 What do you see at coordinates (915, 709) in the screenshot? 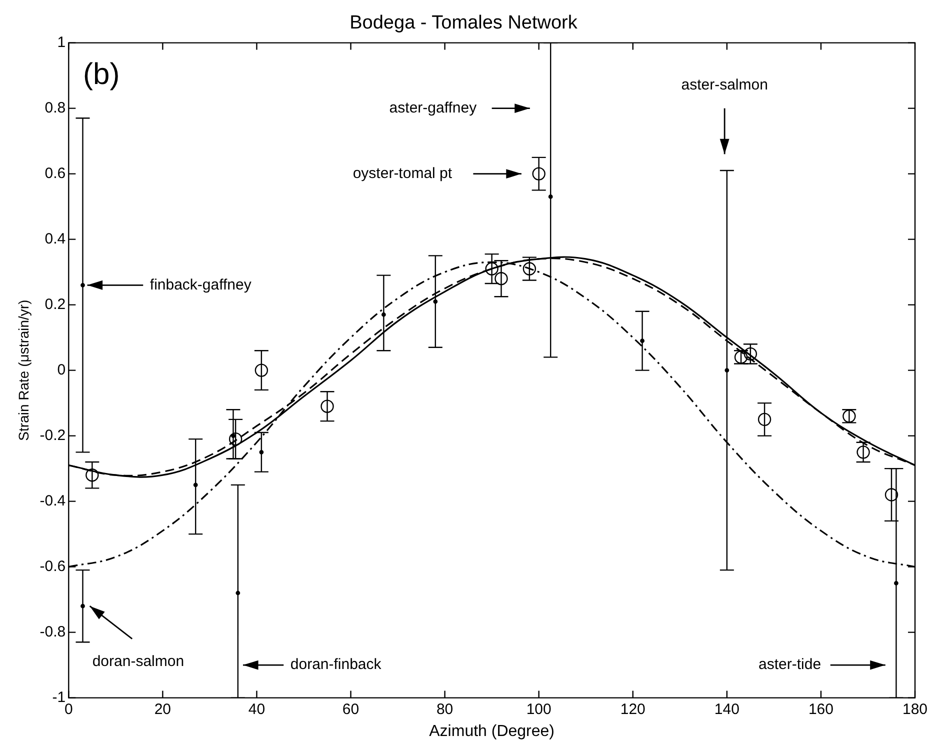
I see `x-tick-label: 180` at bounding box center [915, 709].